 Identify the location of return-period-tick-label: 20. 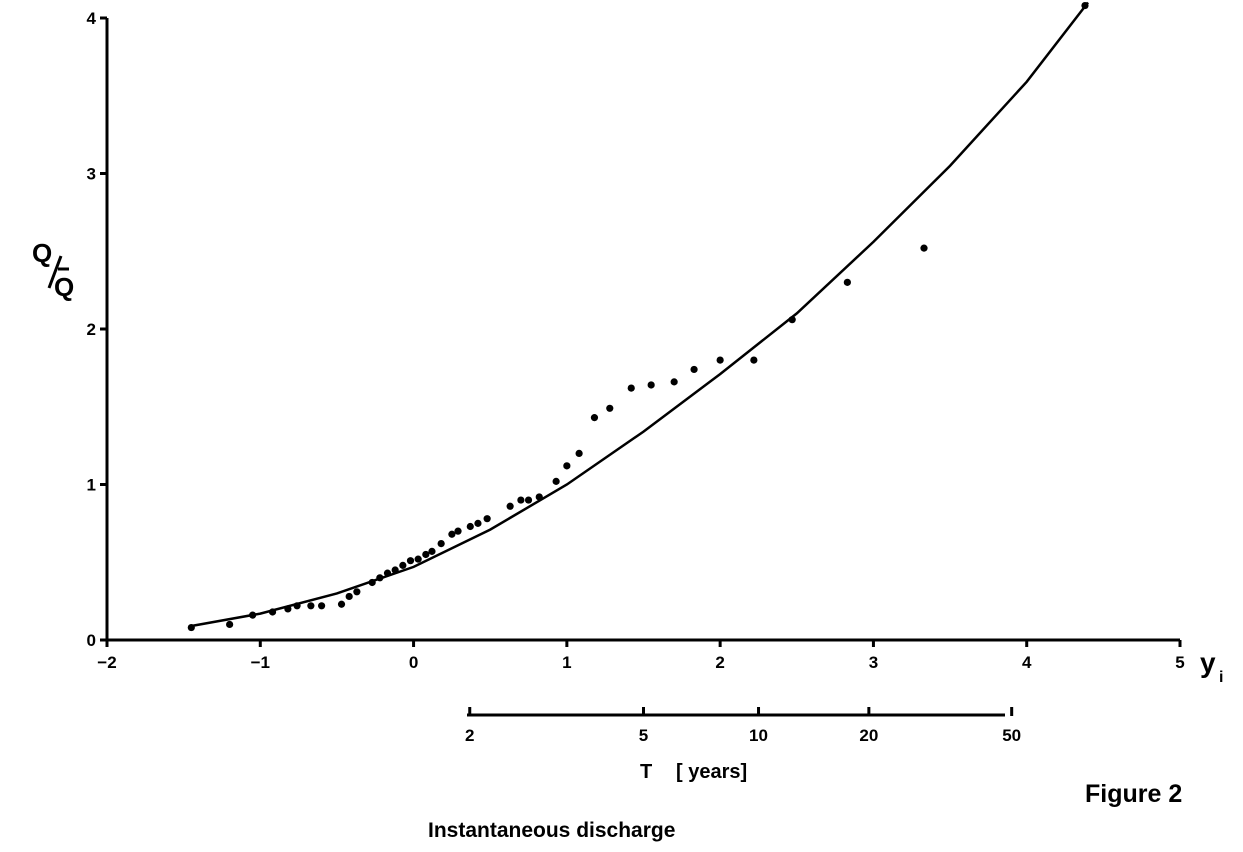
(868, 735).